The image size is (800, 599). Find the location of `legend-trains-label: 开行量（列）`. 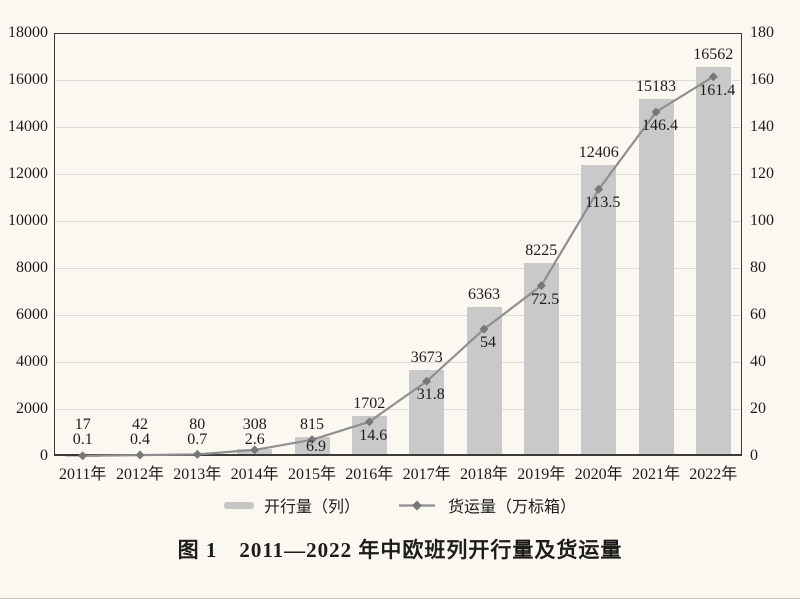

legend-trains-label: 开行量（列） is located at coordinates (311, 507).